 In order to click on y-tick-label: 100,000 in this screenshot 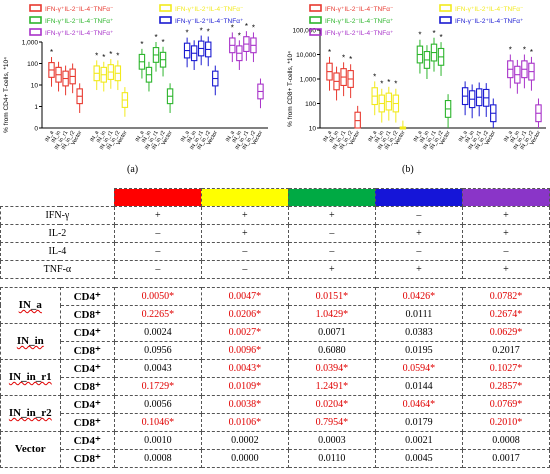, I will do `click(305, 31)`.